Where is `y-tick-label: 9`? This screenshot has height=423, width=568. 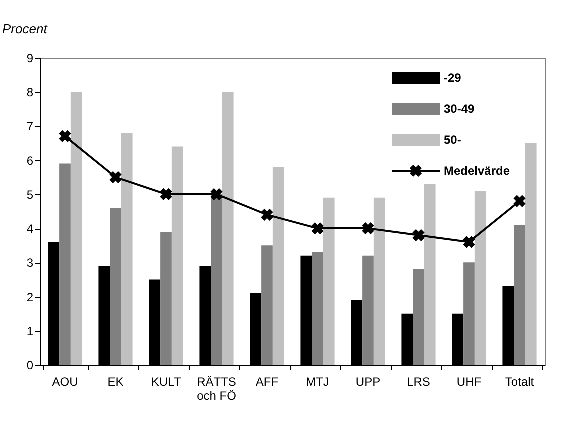
y-tick-label: 9 is located at coordinates (30, 59).